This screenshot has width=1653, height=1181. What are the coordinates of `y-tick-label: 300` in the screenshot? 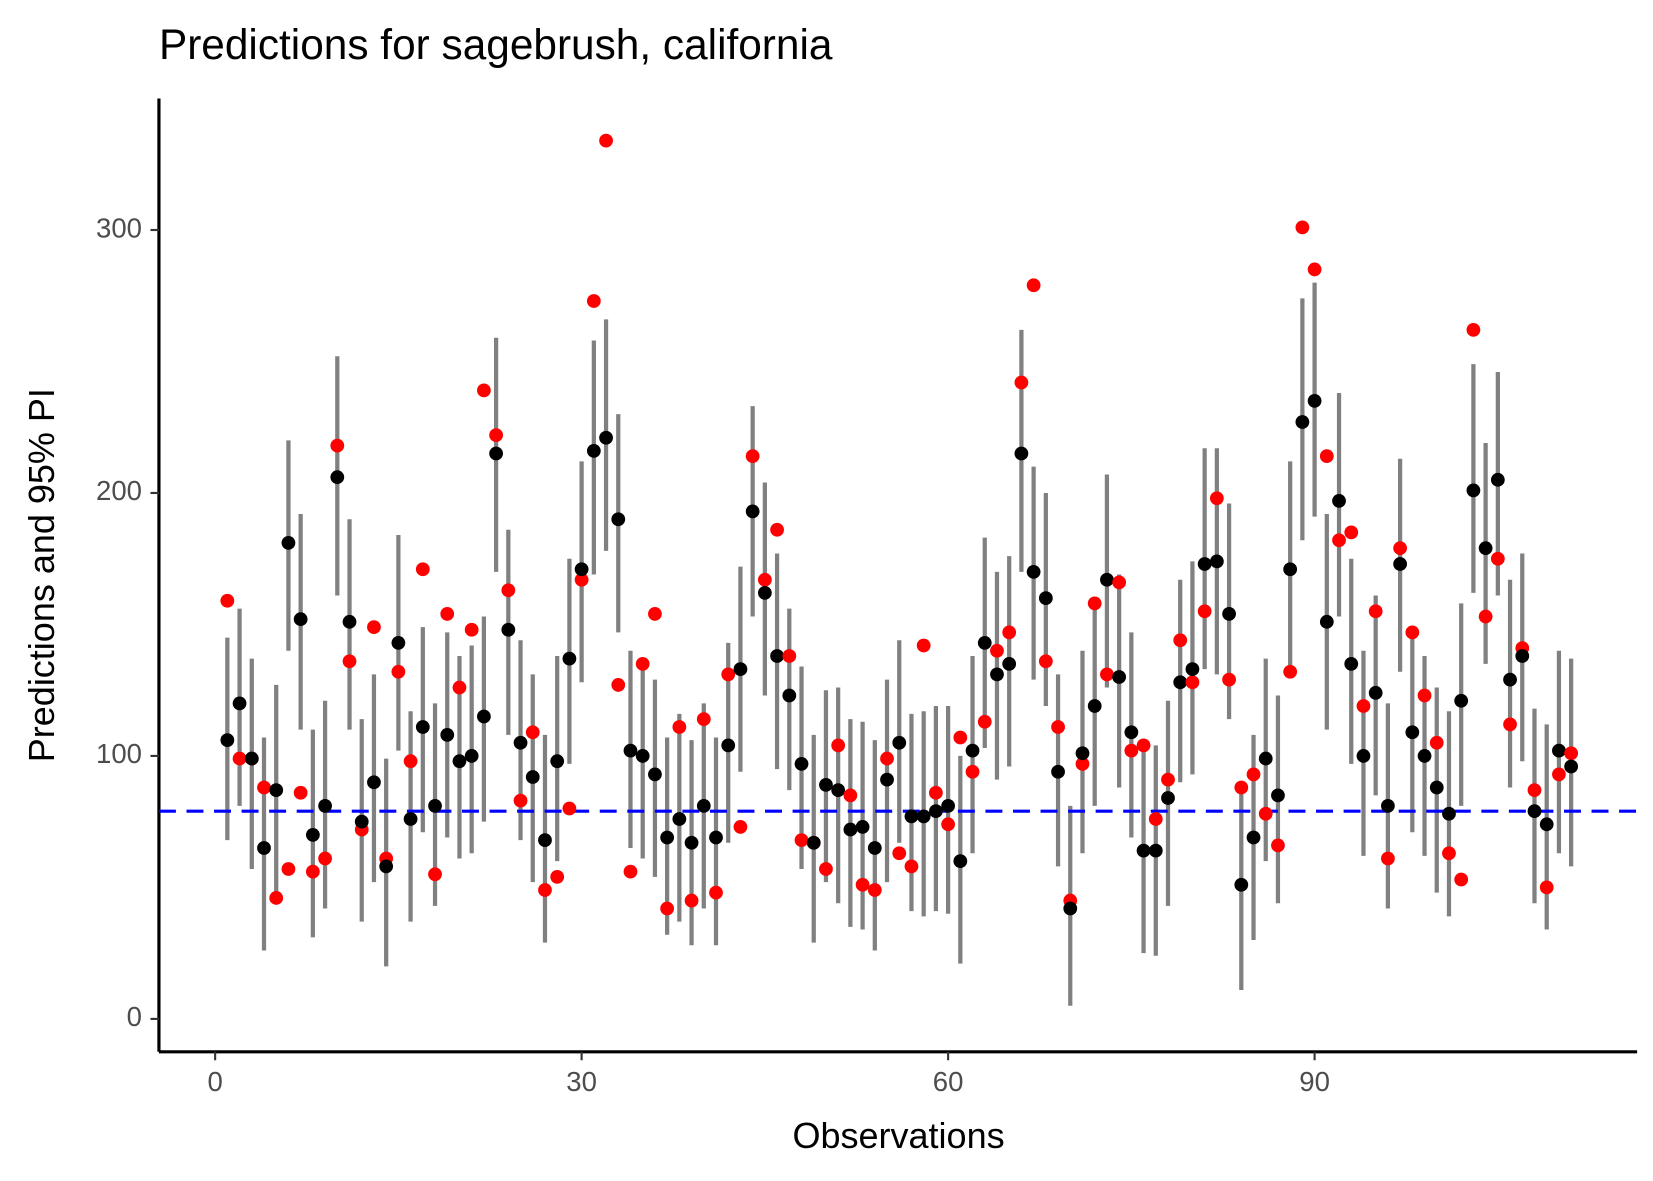 It's located at (119, 227).